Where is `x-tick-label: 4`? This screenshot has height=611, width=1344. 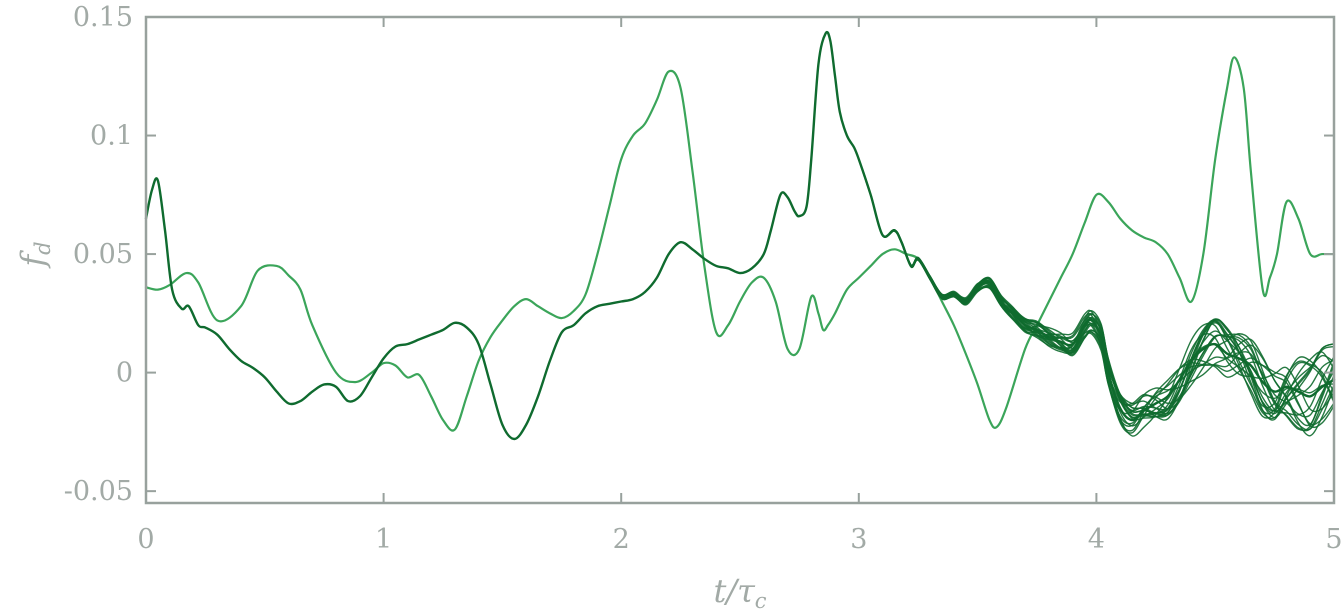 x-tick-label: 4 is located at coordinates (1096, 539).